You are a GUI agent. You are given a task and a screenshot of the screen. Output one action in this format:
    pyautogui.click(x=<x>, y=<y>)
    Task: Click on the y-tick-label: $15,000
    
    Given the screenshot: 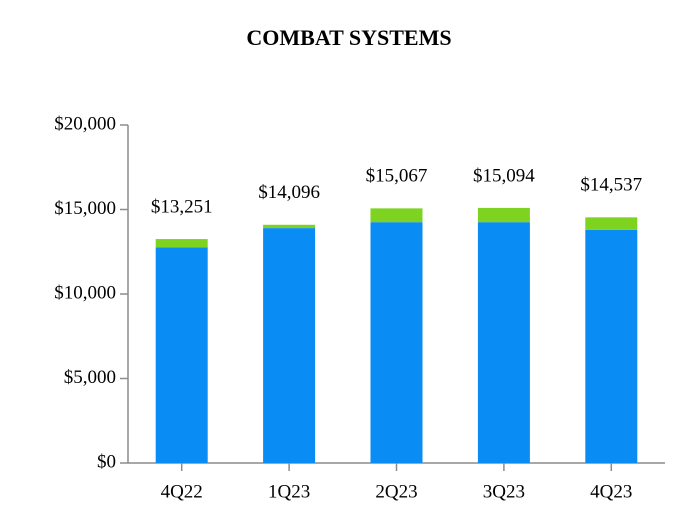 What is the action you would take?
    pyautogui.click(x=85, y=208)
    